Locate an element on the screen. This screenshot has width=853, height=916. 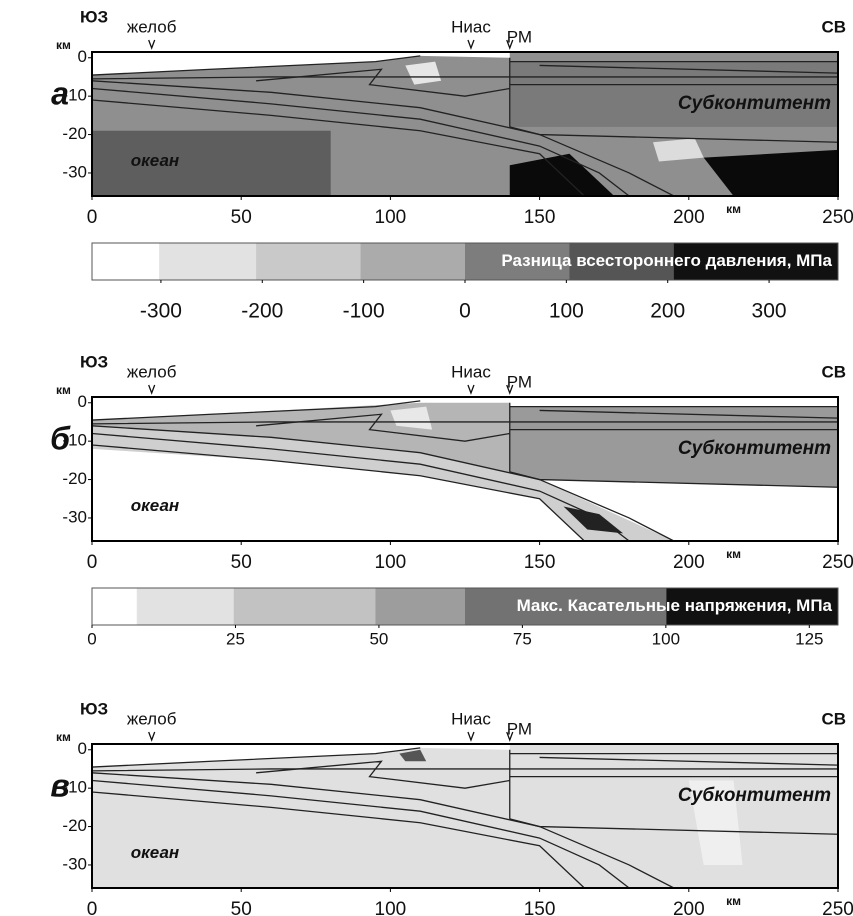
marker-label: желоб is located at coordinates (152, 26).